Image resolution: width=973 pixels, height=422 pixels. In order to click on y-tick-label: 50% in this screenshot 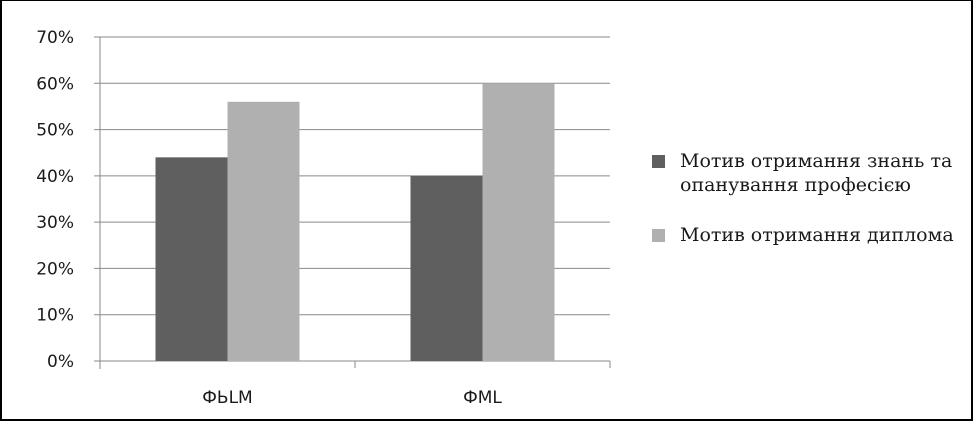, I will do `click(55, 131)`.